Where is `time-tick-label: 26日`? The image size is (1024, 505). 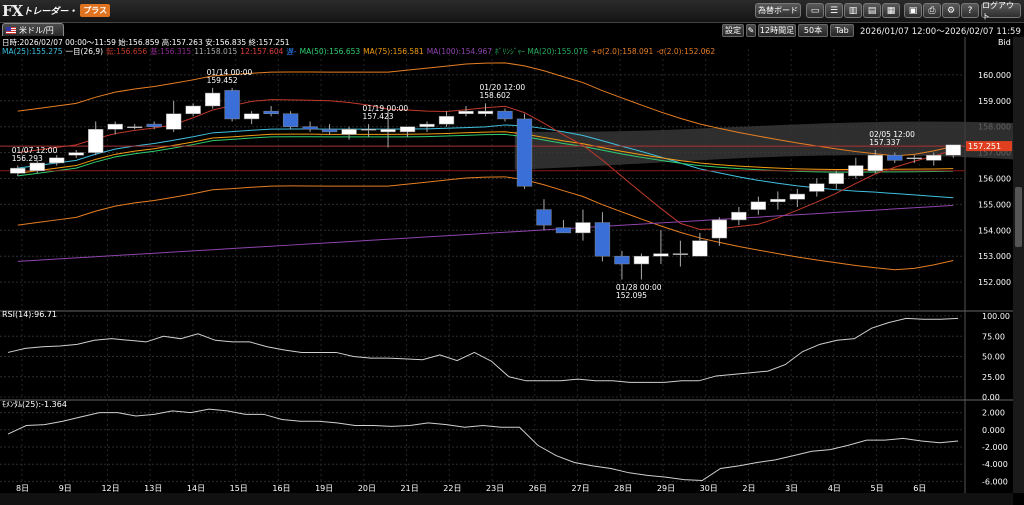 time-tick-label: 26日 is located at coordinates (538, 488).